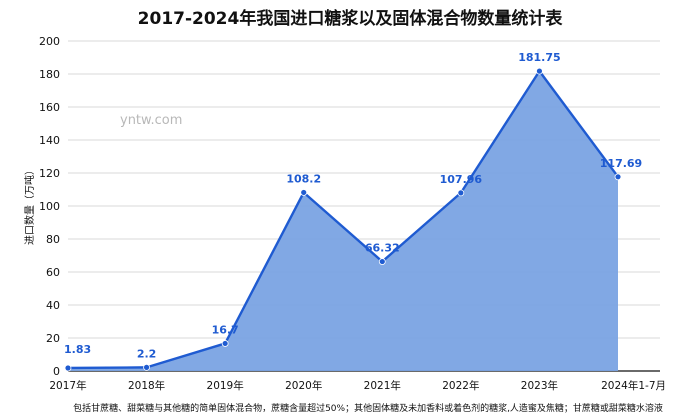  What do you see at coordinates (303, 178) in the screenshot?
I see `data-label: 108.2` at bounding box center [303, 178].